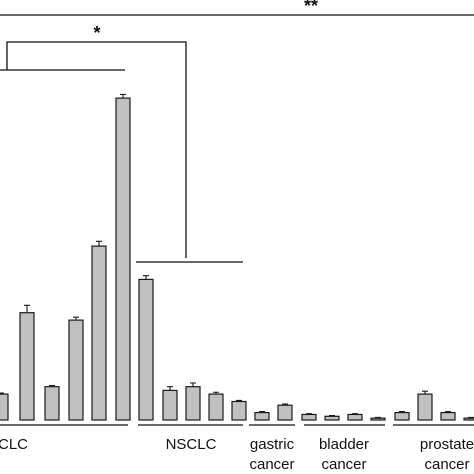 The height and width of the screenshot is (474, 474). Describe the element at coordinates (446, 464) in the screenshot. I see `group-label-prostate-cancer-line-2: cancer` at that location.